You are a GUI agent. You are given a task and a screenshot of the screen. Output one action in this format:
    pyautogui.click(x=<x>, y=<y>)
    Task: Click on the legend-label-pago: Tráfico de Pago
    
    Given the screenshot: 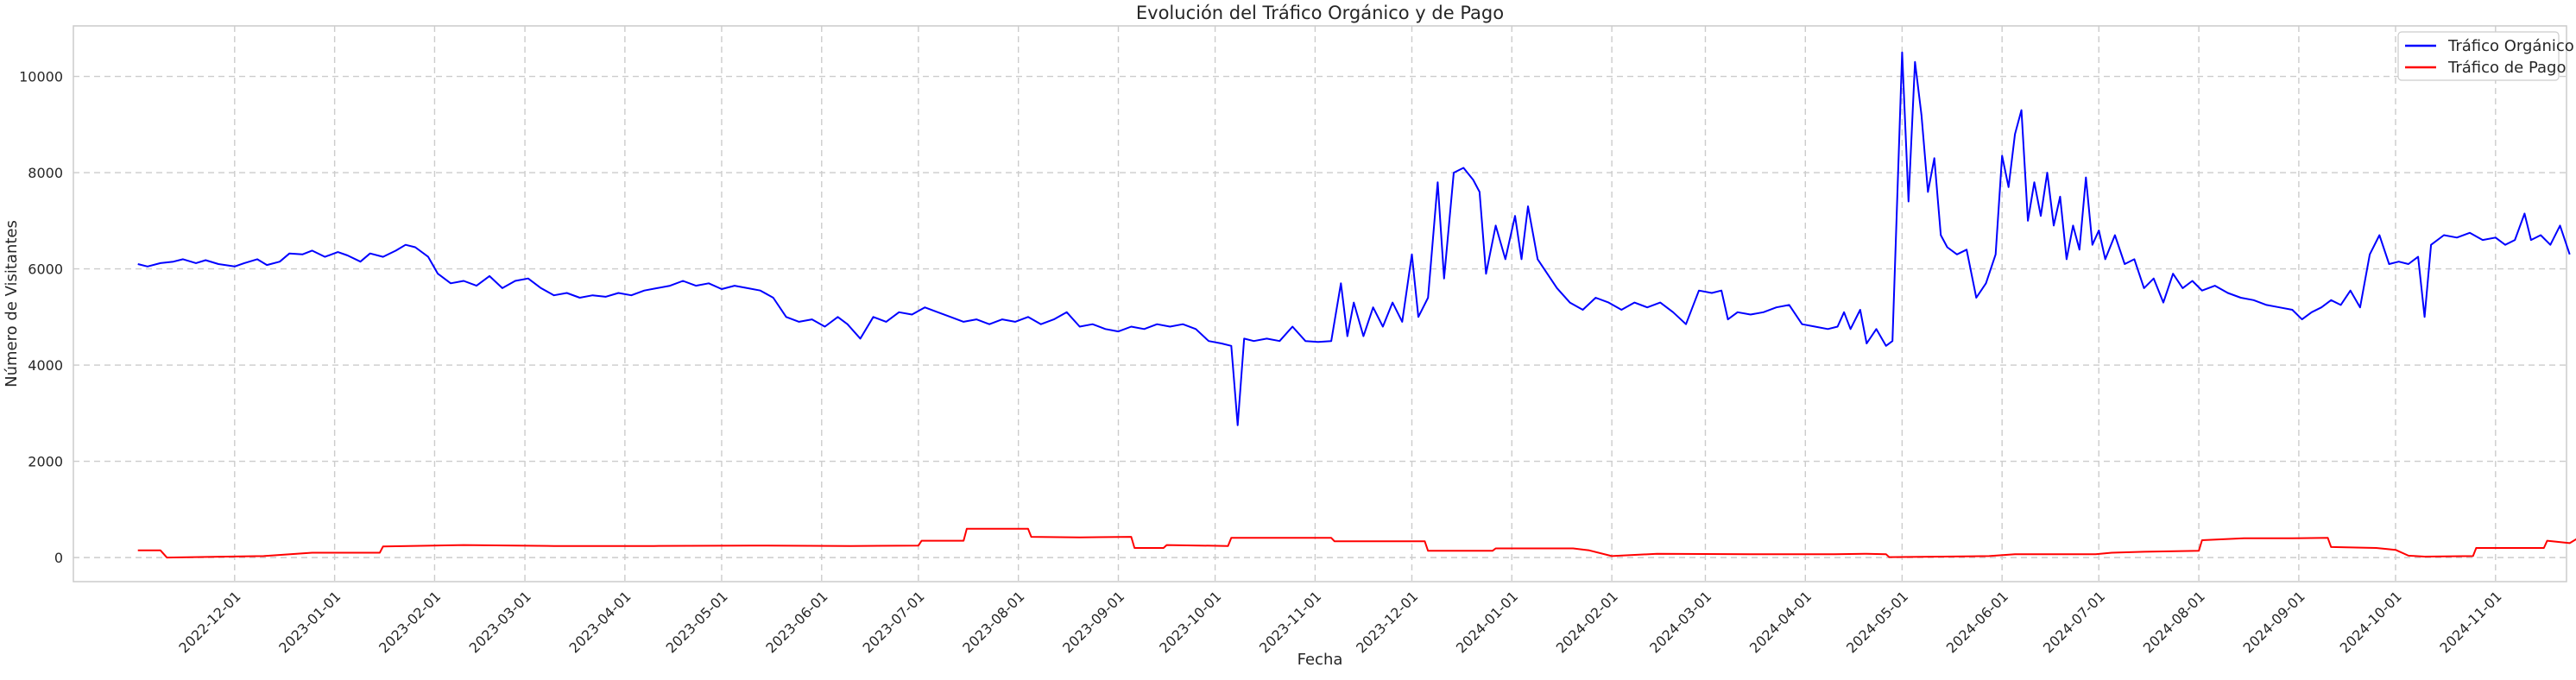 What is the action you would take?
    pyautogui.click(x=2507, y=68)
    